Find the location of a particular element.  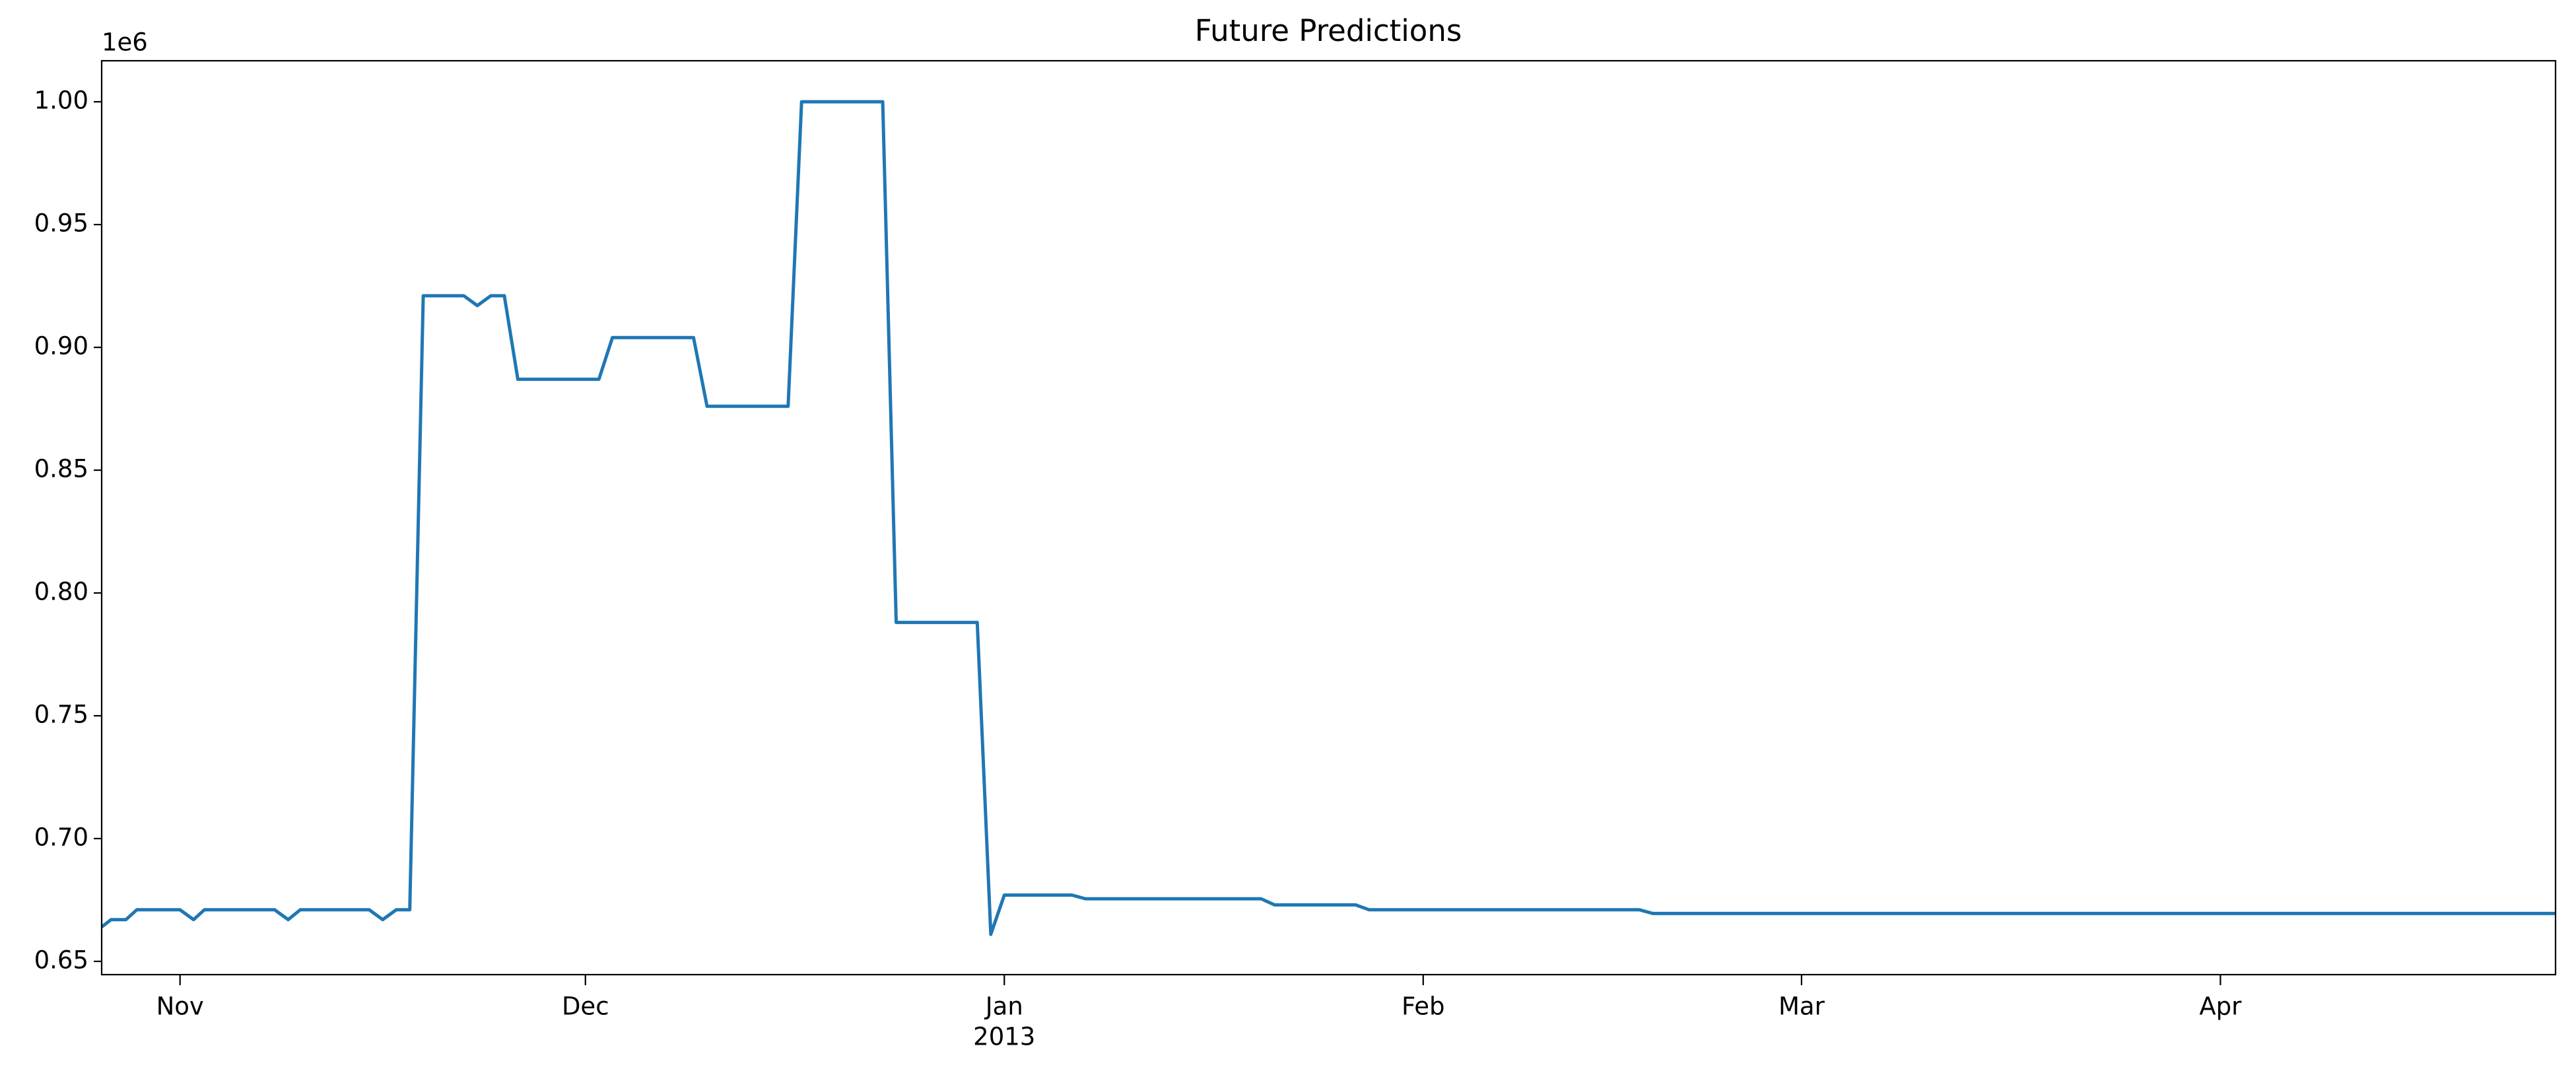

y-tick-label: 0.70 is located at coordinates (61, 837).